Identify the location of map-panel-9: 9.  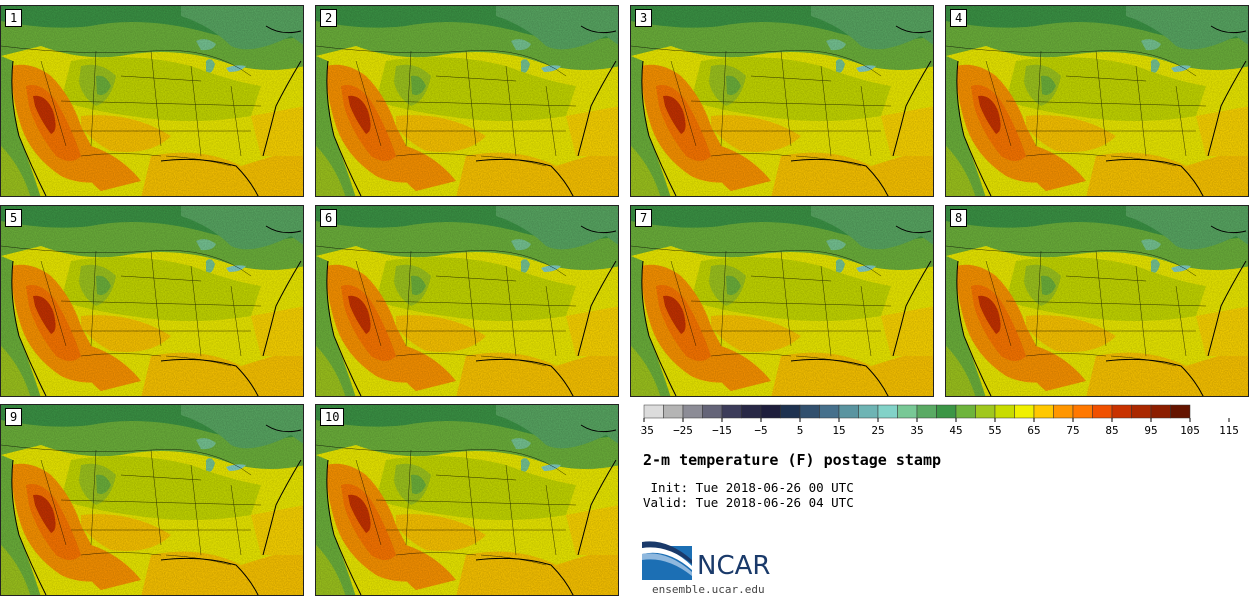
(152, 500).